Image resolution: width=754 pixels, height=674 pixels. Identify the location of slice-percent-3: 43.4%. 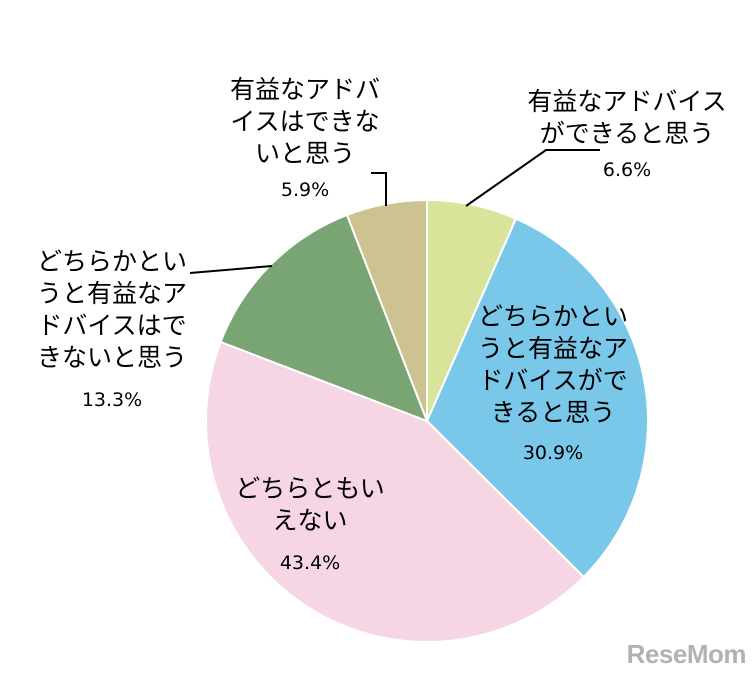
(310, 563).